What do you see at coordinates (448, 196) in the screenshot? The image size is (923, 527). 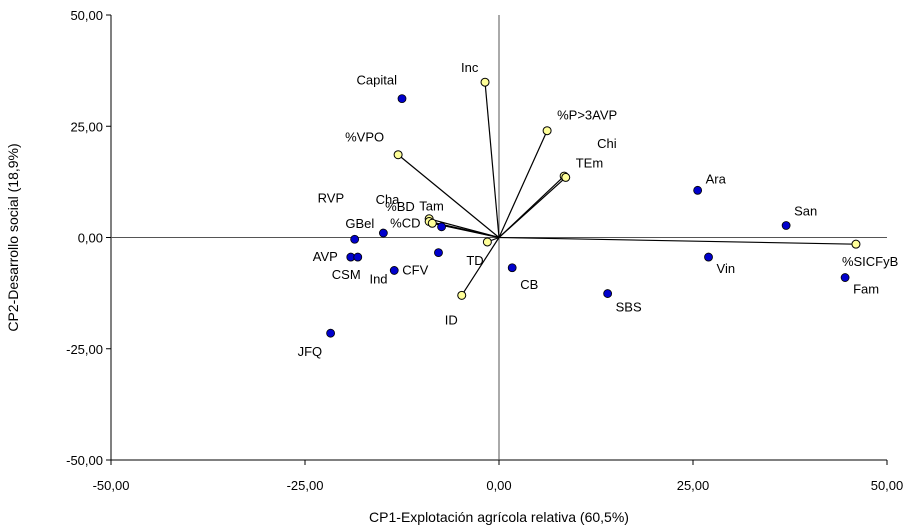 I see `vector-vpo` at bounding box center [448, 196].